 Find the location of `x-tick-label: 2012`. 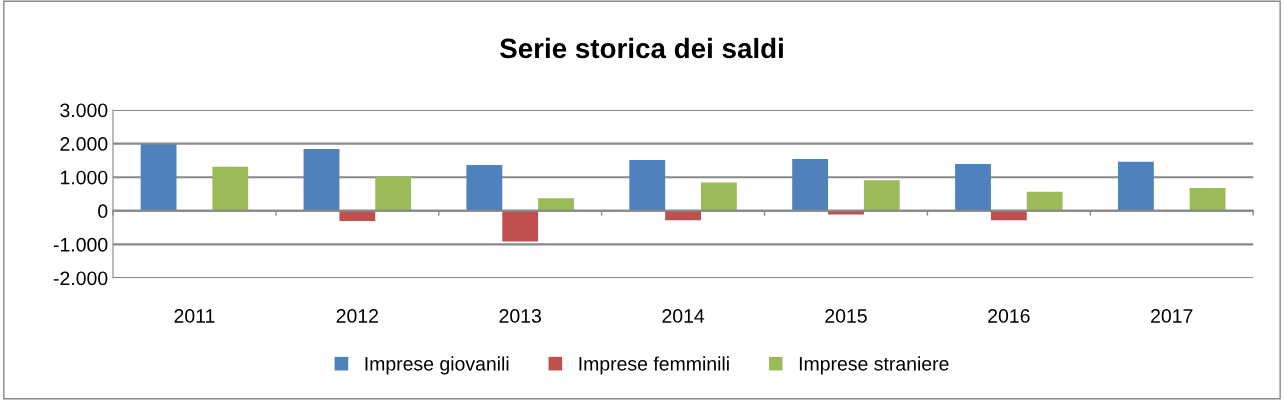

x-tick-label: 2012 is located at coordinates (357, 316).